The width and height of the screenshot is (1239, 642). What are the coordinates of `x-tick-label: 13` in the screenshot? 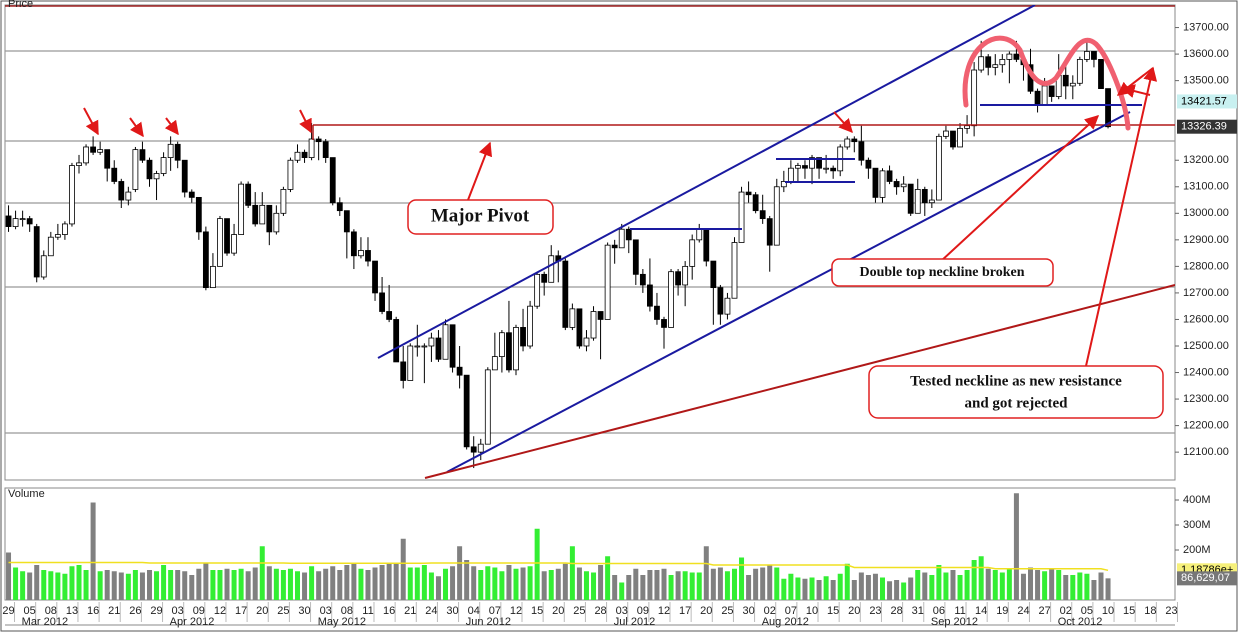 It's located at (72, 611).